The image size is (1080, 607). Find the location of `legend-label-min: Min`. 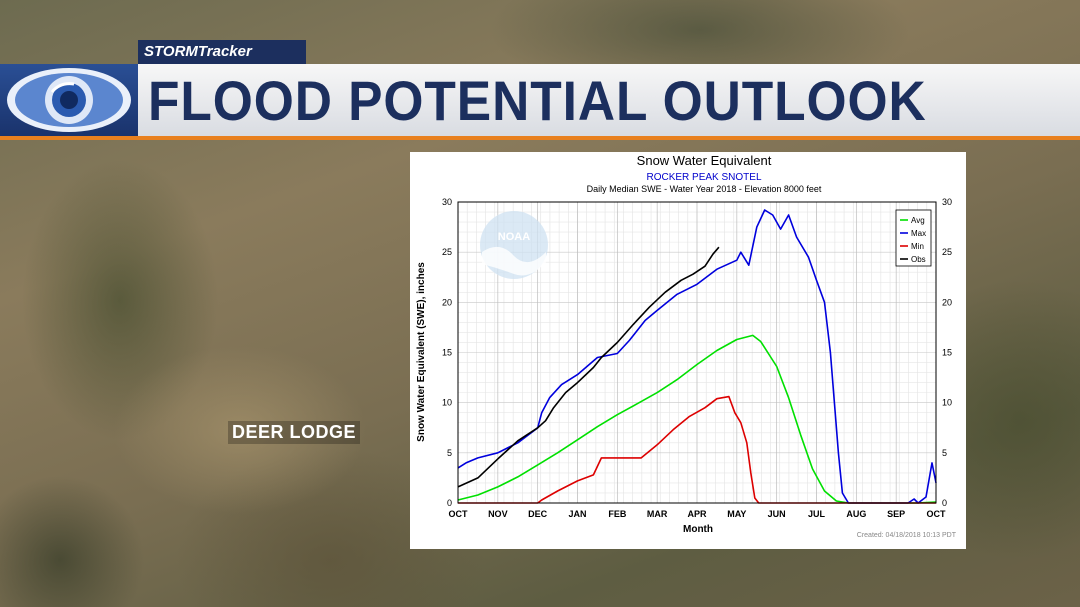

legend-label-min: Min is located at coordinates (917, 246).